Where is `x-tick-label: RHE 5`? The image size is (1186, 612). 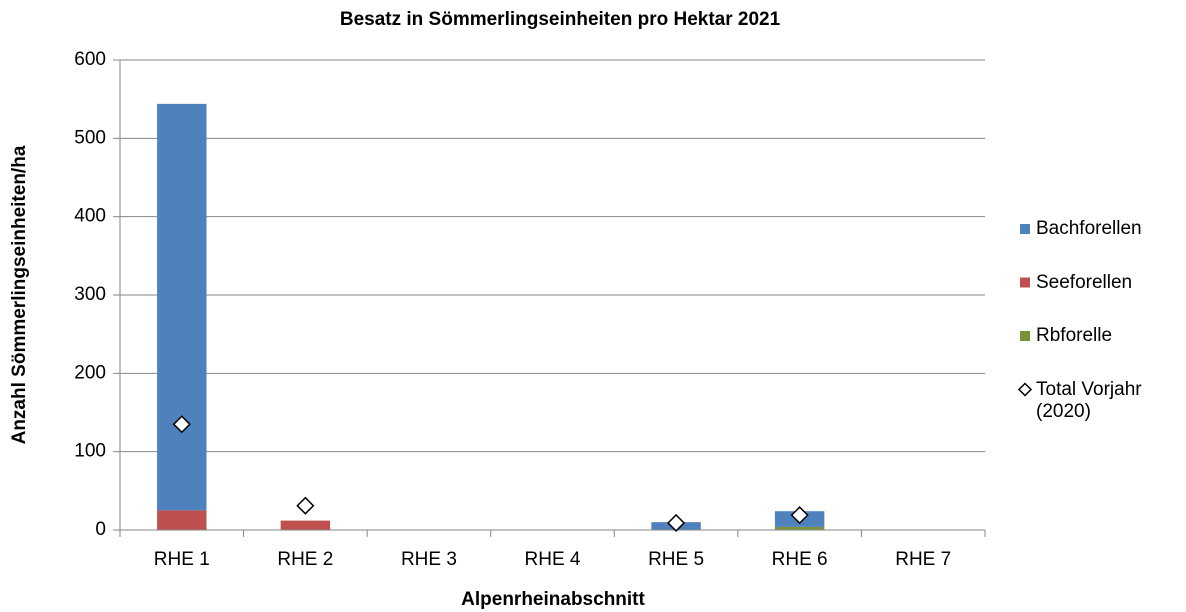
x-tick-label: RHE 5 is located at coordinates (676, 559).